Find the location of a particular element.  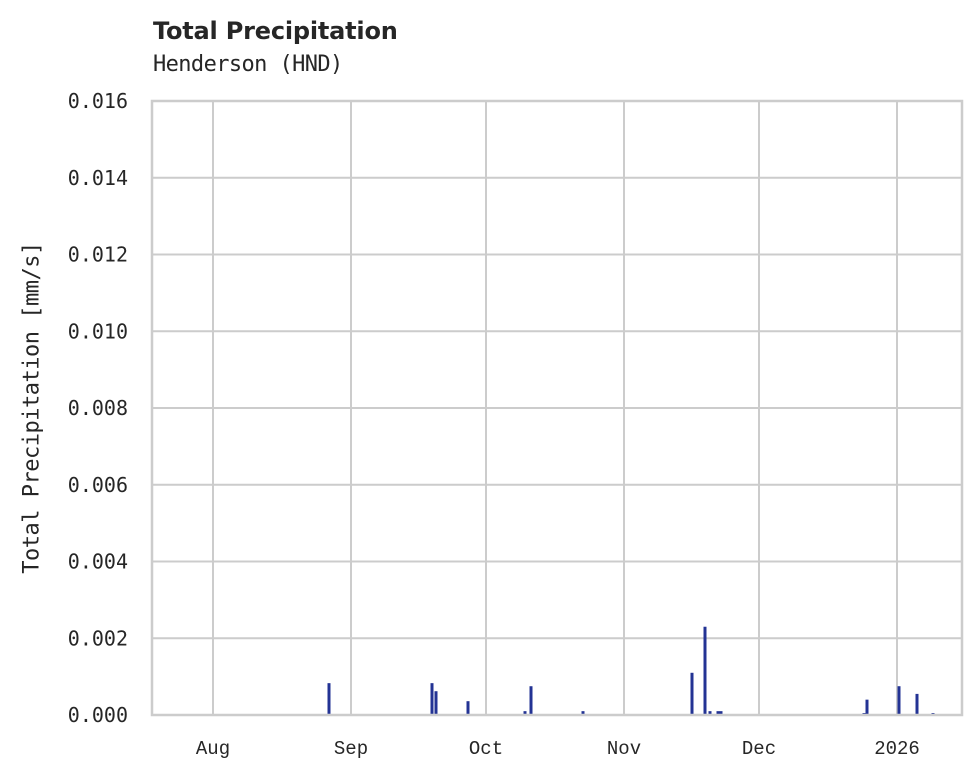

y-tick-label: 0.004 is located at coordinates (98, 562).